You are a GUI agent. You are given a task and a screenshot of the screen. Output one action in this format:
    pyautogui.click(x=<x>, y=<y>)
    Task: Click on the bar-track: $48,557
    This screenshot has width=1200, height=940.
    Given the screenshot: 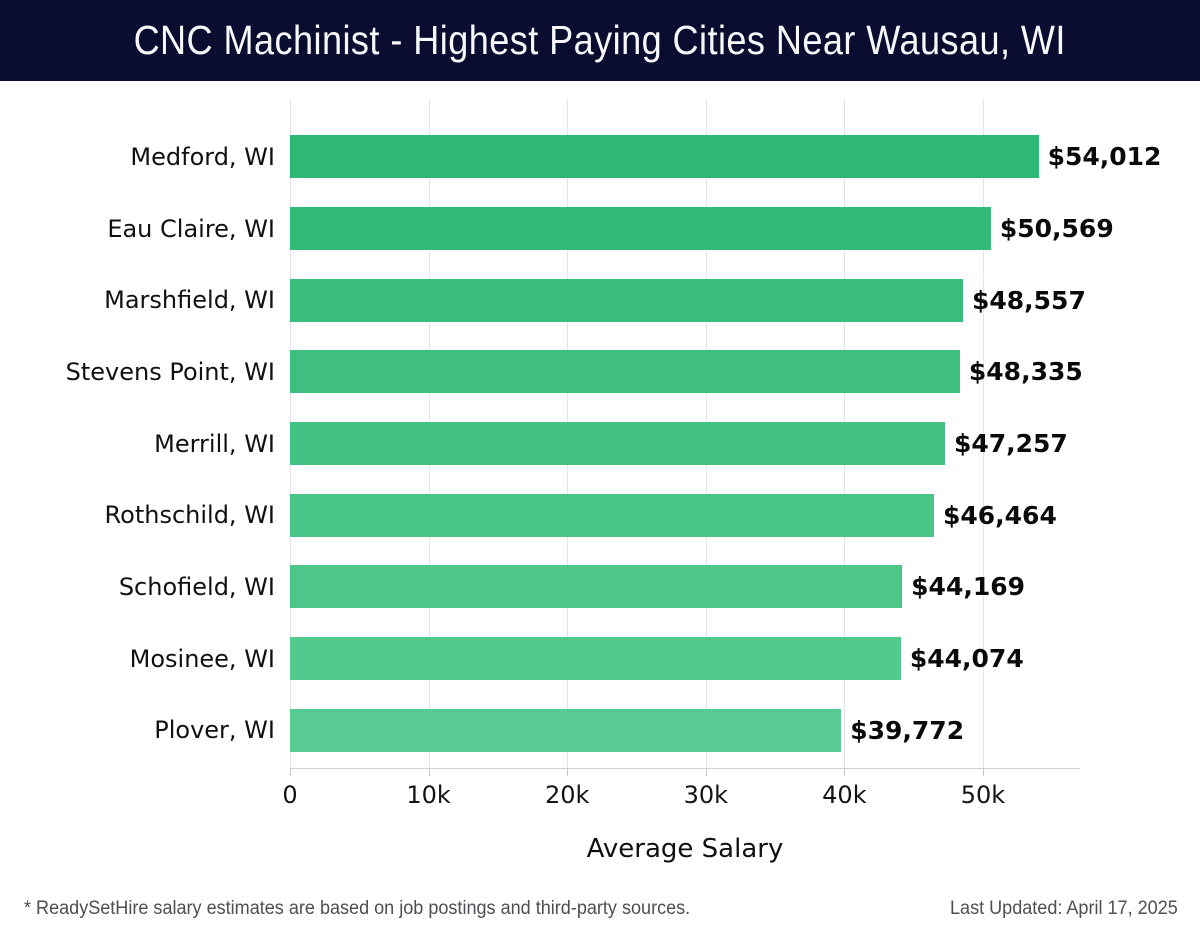 What is the action you would take?
    pyautogui.click(x=745, y=300)
    